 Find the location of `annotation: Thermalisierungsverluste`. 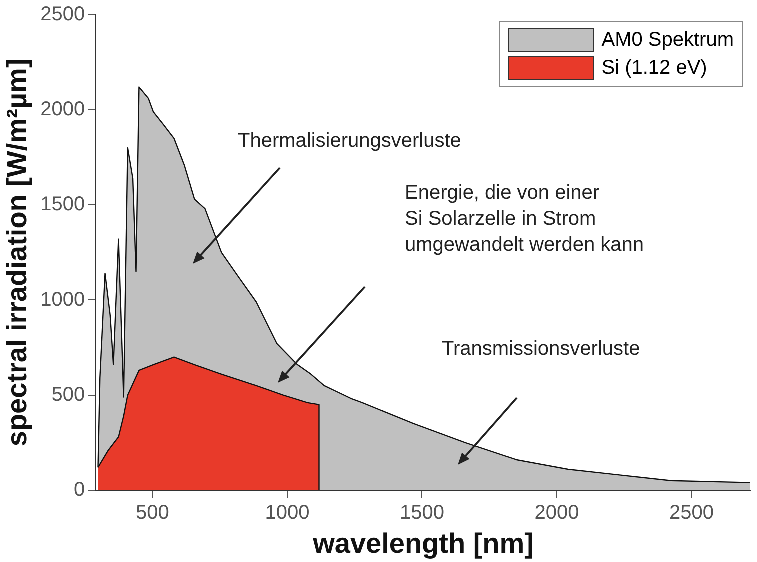

annotation: Thermalisierungsverluste is located at coordinates (350, 141).